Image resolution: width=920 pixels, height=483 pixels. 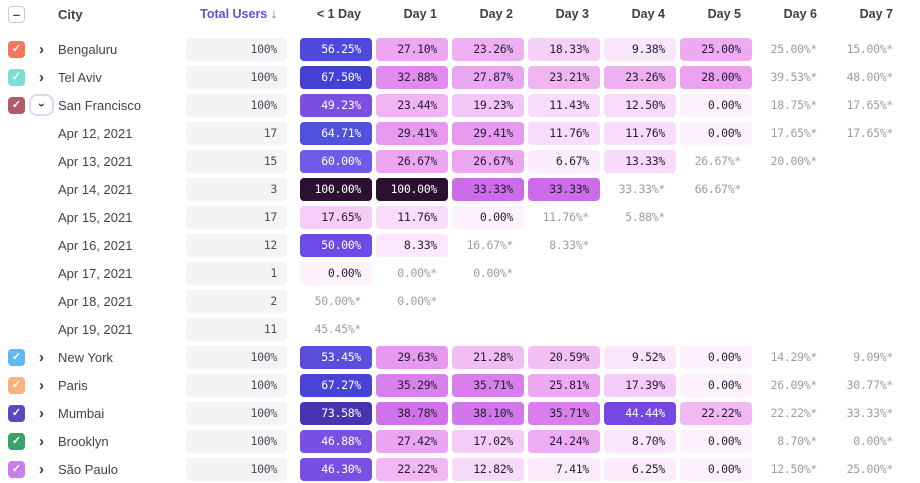 I want to click on retention-cell: 38.10%, so click(x=488, y=413).